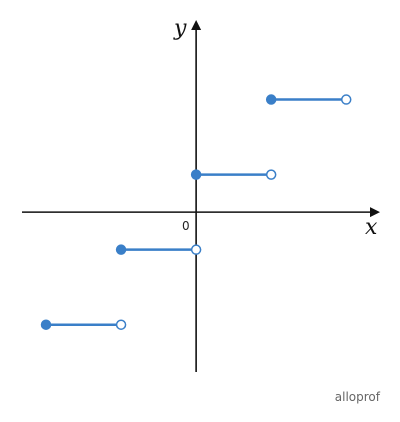  What do you see at coordinates (180, 28) in the screenshot?
I see `y-axis-label: y` at bounding box center [180, 28].